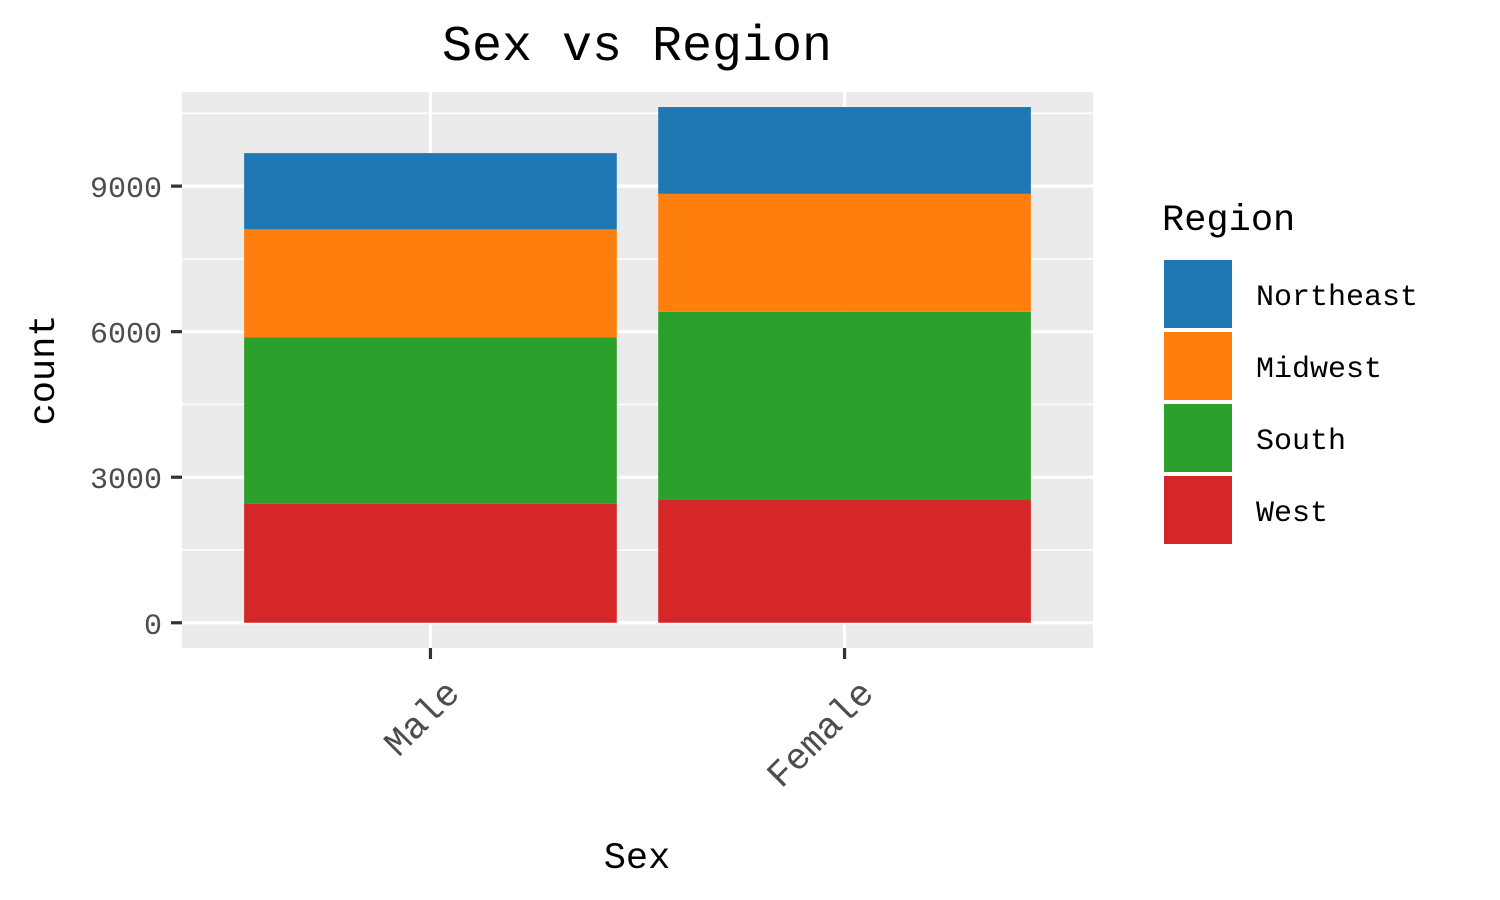  What do you see at coordinates (45, 369) in the screenshot?
I see `y-axis-label: count` at bounding box center [45, 369].